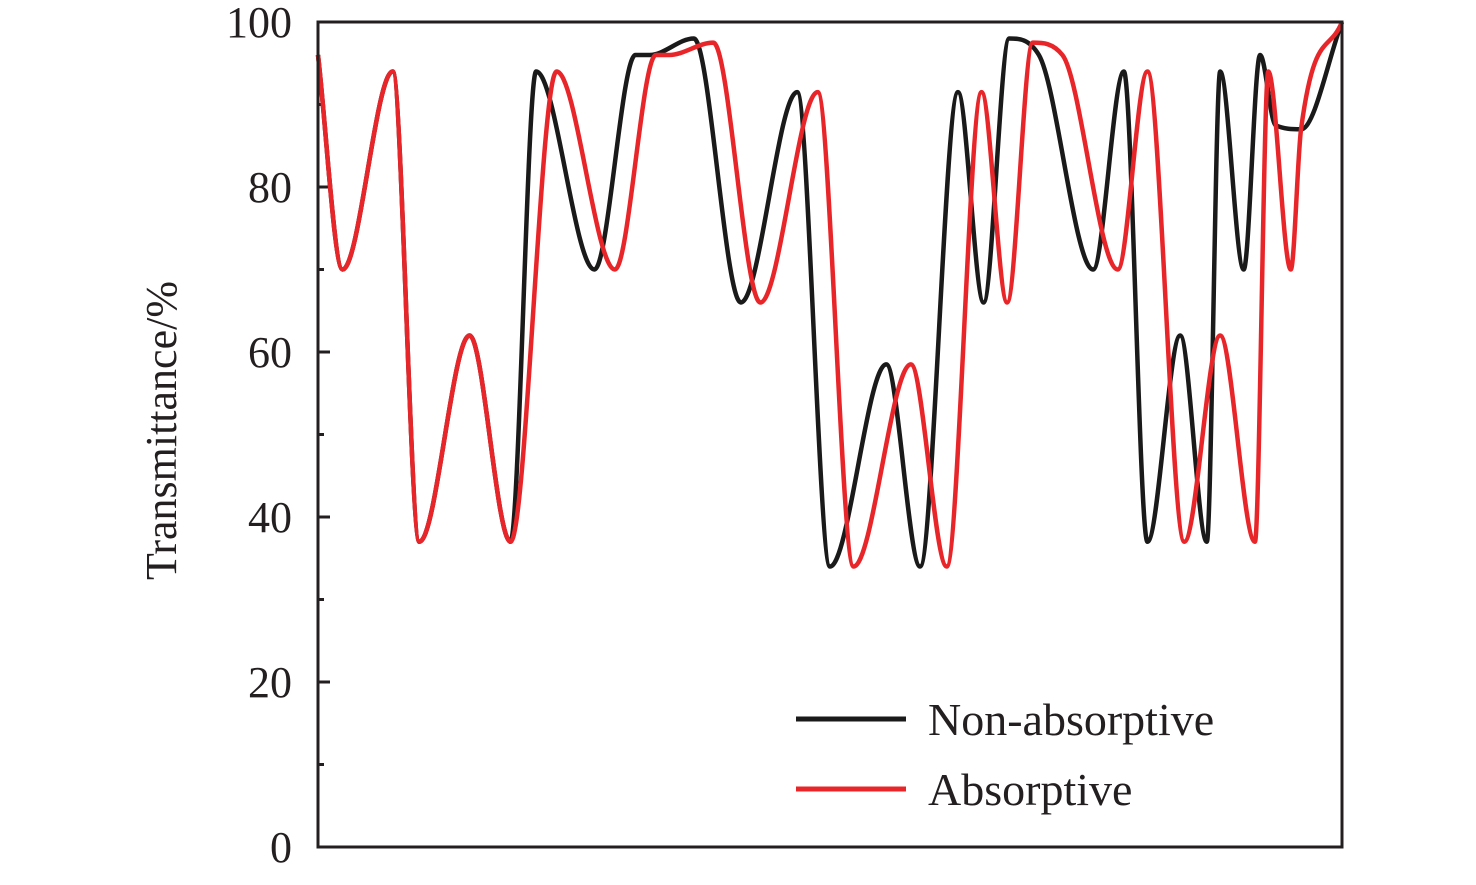 The height and width of the screenshot is (885, 1476). I want to click on y-tick-label: 80, so click(270, 187).